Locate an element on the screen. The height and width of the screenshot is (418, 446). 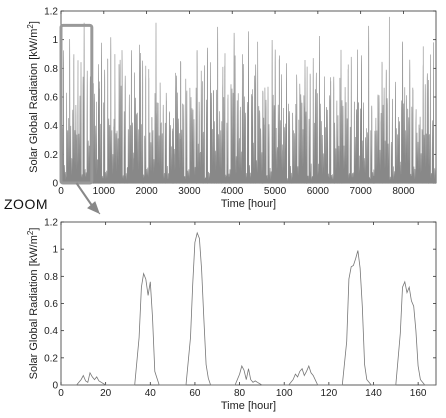
overview-x-tick-label: 6000 is located at coordinates (318, 191).